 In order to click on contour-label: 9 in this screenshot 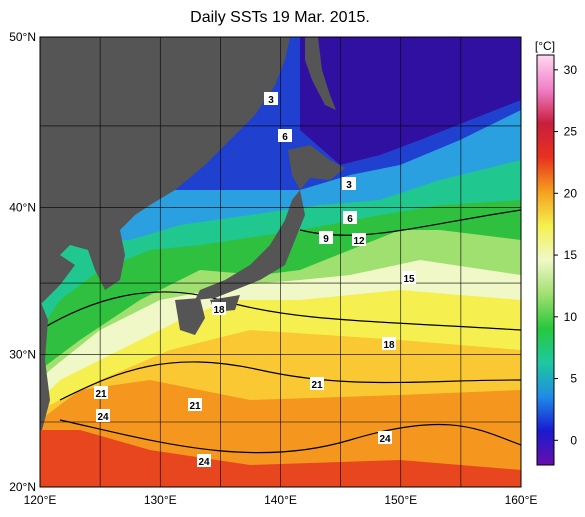, I will do `click(326, 239)`.